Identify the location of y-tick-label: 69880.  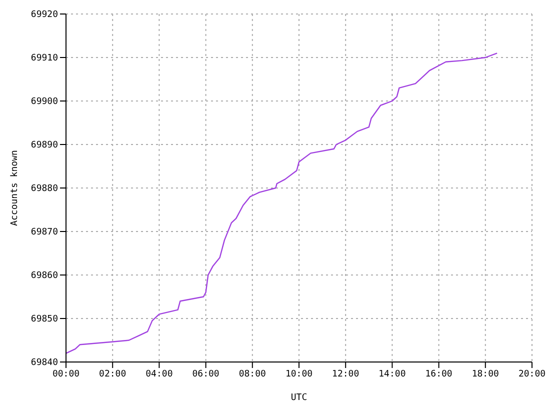
(44, 189).